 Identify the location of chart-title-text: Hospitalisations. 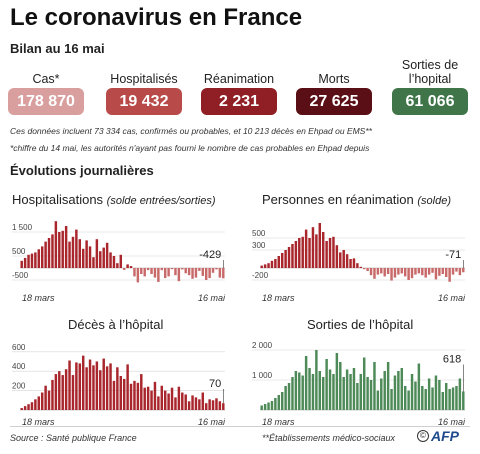
(58, 199).